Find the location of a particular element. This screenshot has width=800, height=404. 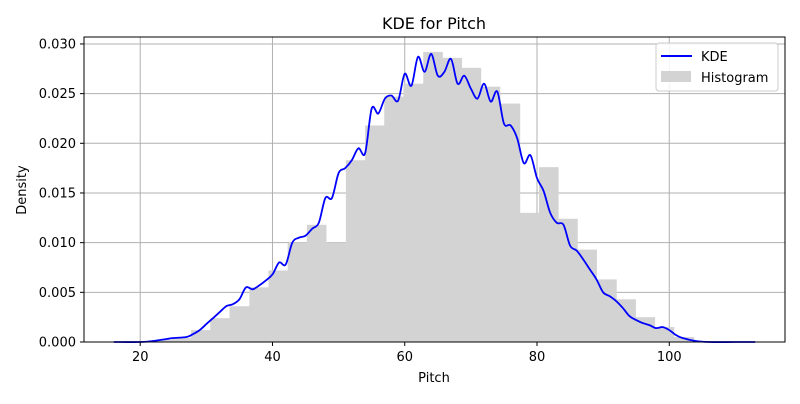

x-tick-label-2: 60 is located at coordinates (404, 357).